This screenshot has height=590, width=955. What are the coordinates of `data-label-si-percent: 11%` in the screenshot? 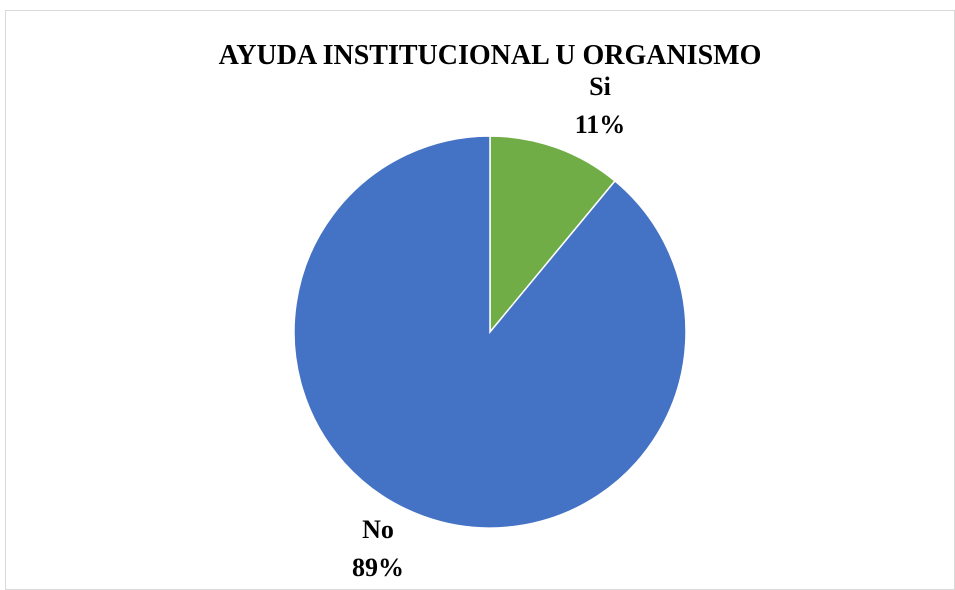 It's located at (600, 124).